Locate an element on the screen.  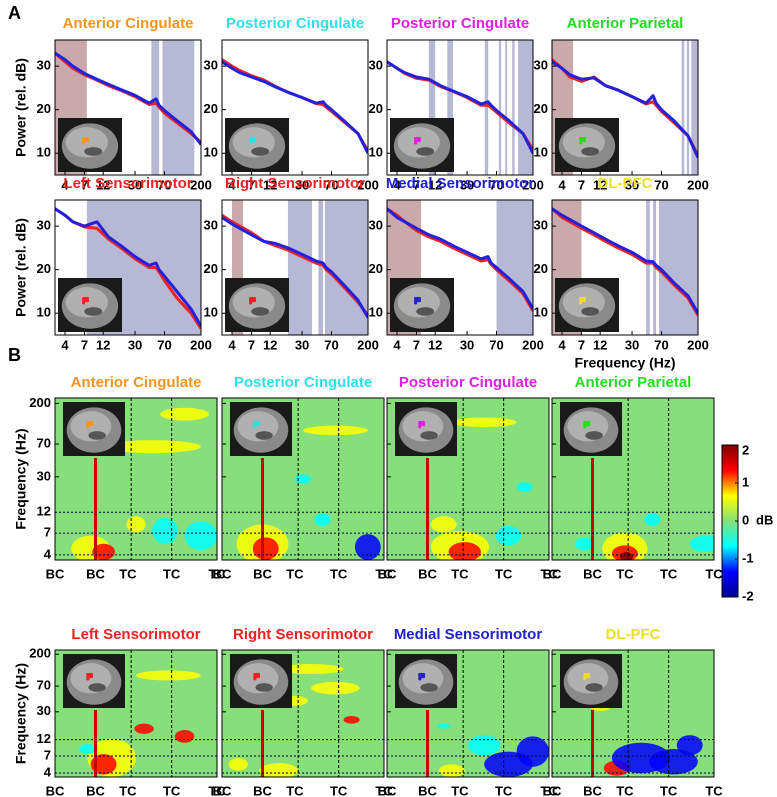
chart-title: Posterior Cingulate is located at coordinates (468, 382).